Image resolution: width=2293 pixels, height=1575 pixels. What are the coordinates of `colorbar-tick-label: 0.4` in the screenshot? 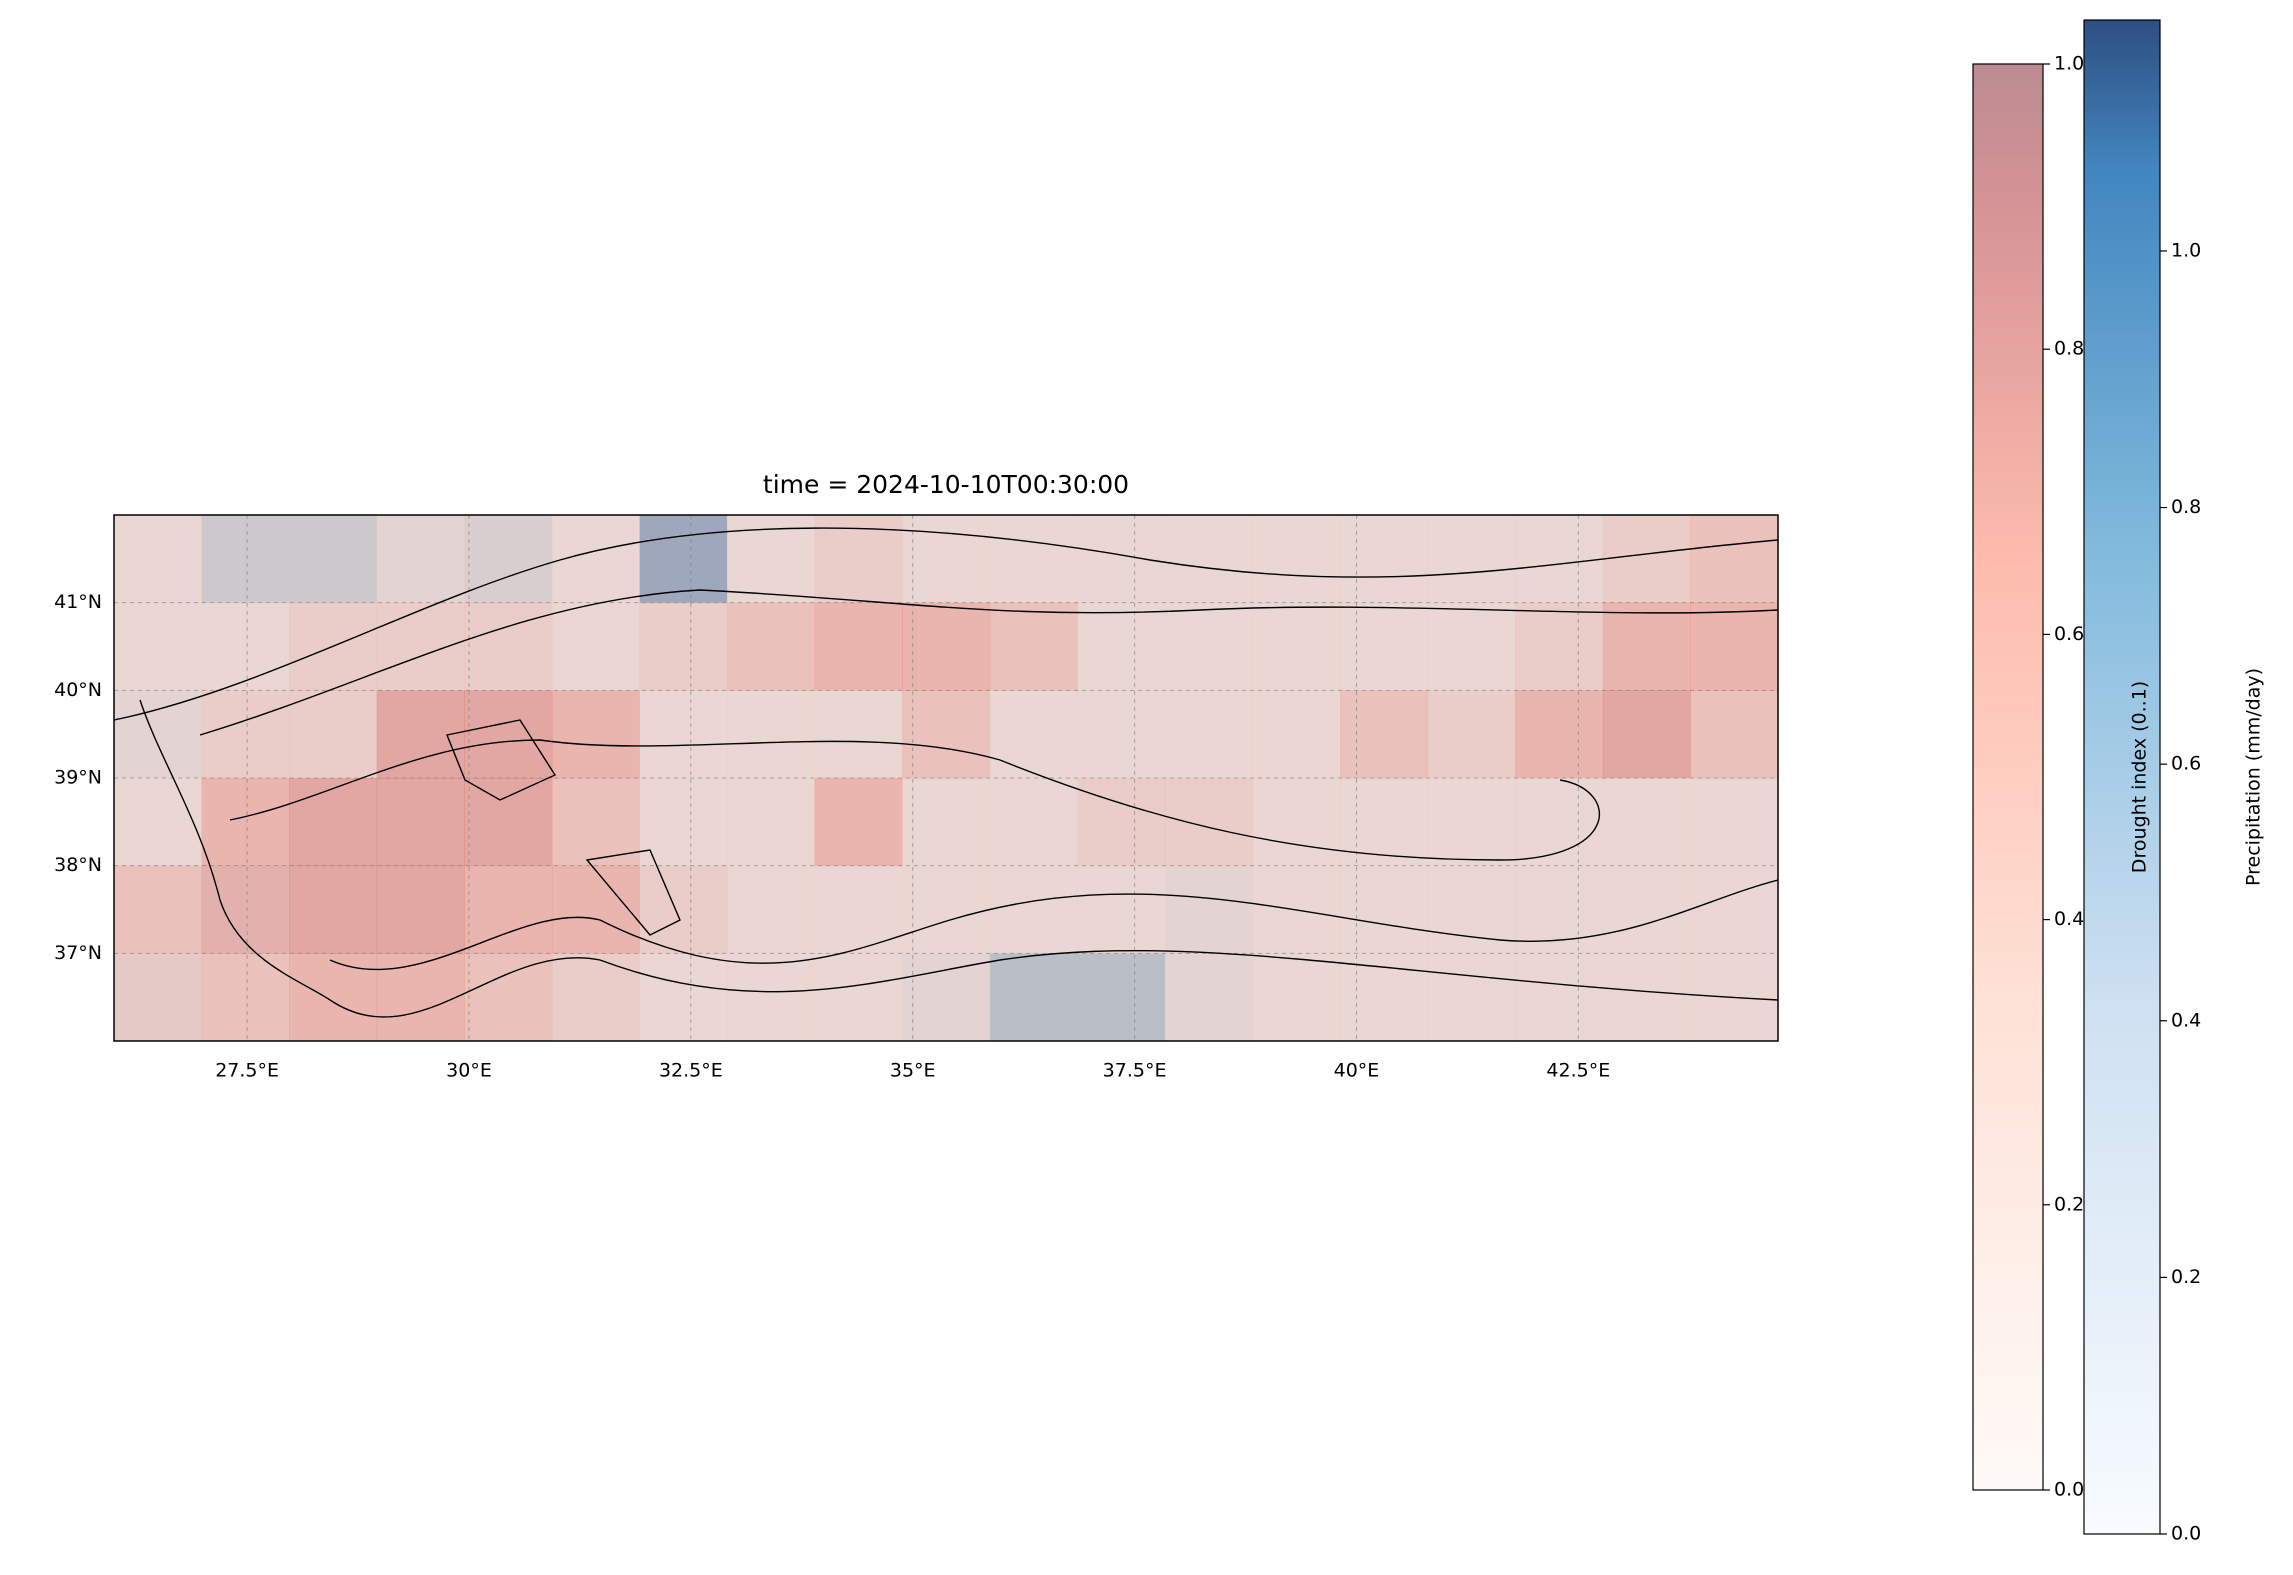 It's located at (2186, 1020).